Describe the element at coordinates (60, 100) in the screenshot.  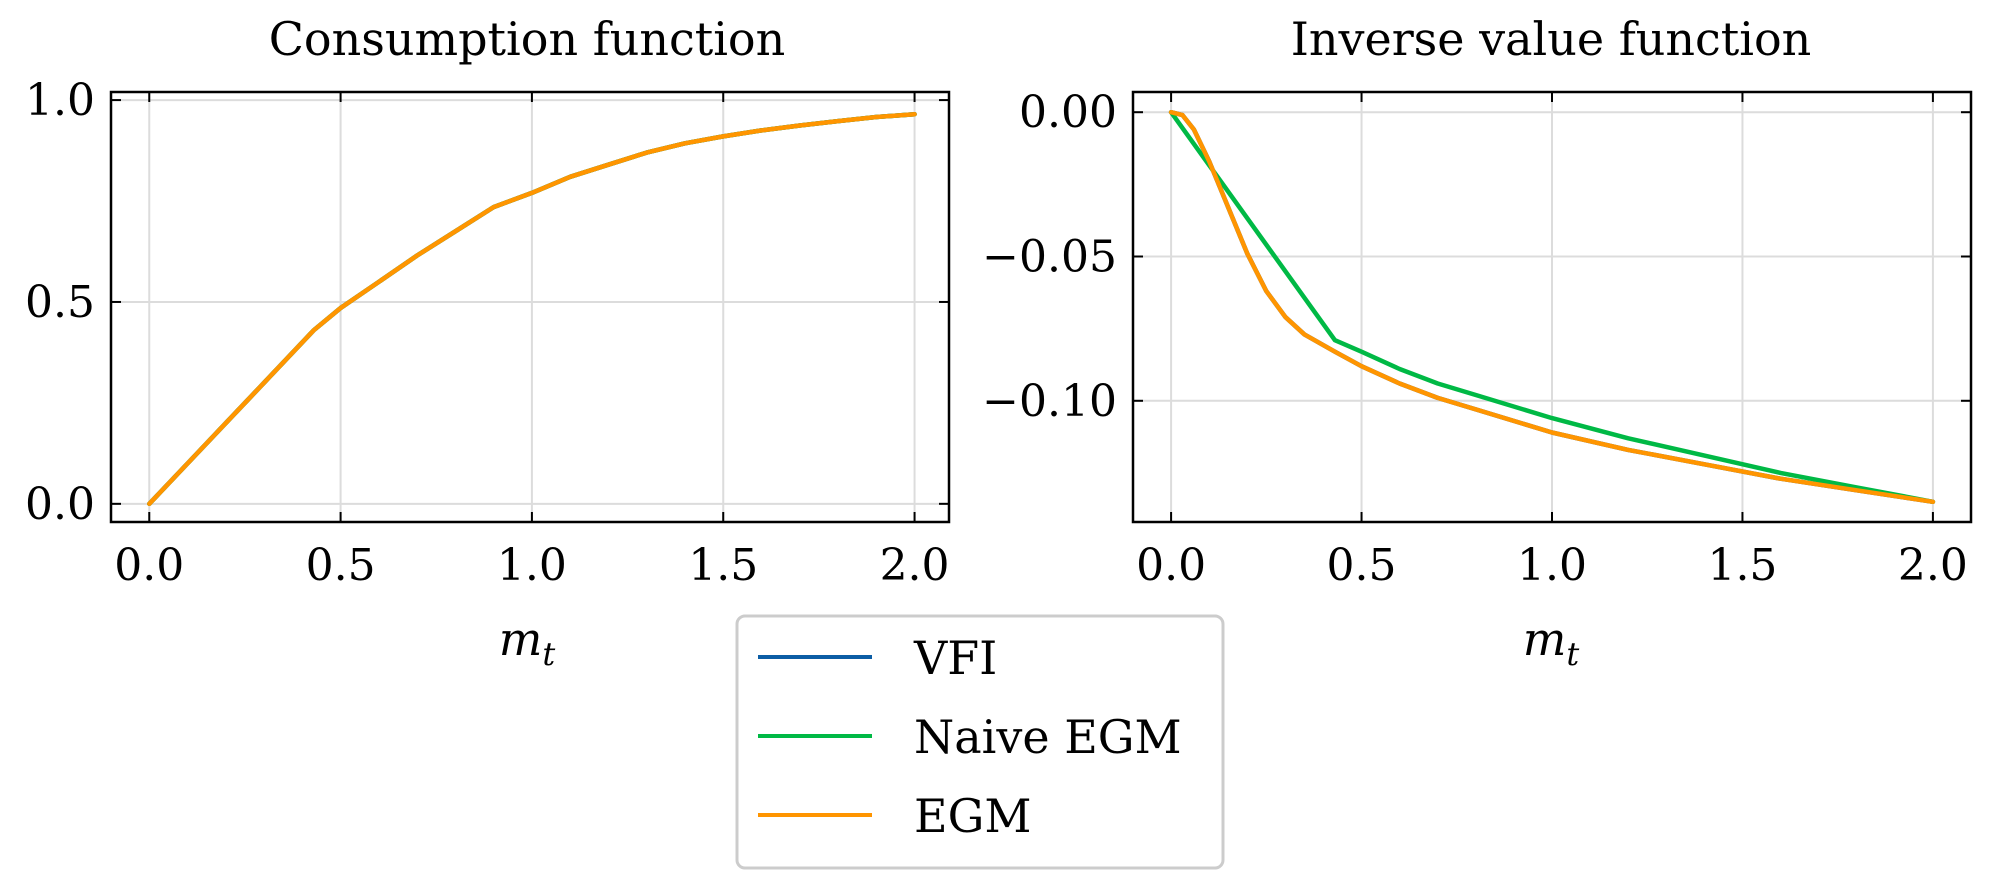
I see `y-tick-label: 1.0` at that location.